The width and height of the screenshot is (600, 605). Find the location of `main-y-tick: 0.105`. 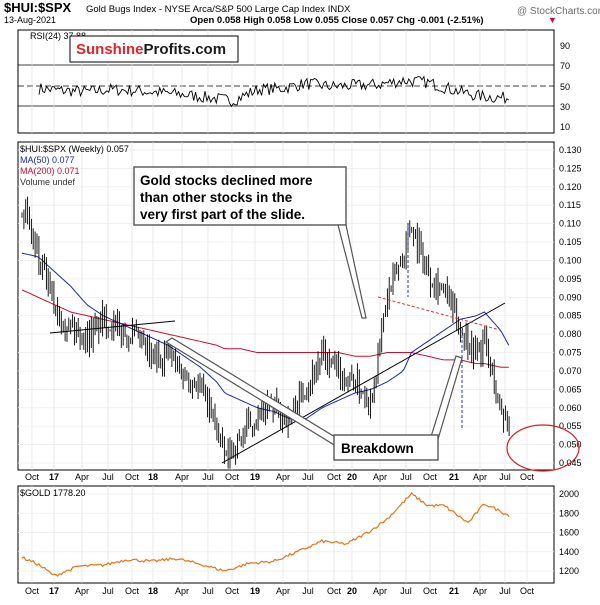

main-y-tick: 0.105 is located at coordinates (570, 242).